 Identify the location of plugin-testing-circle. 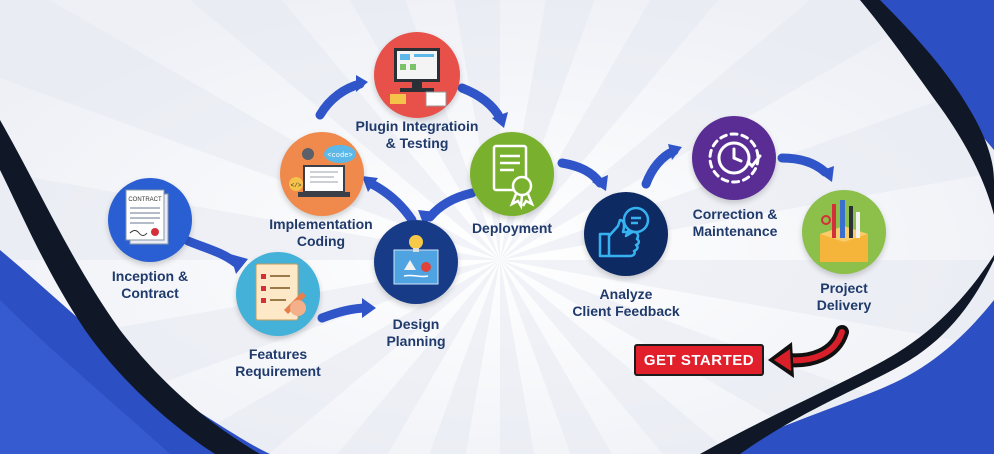
(417, 75).